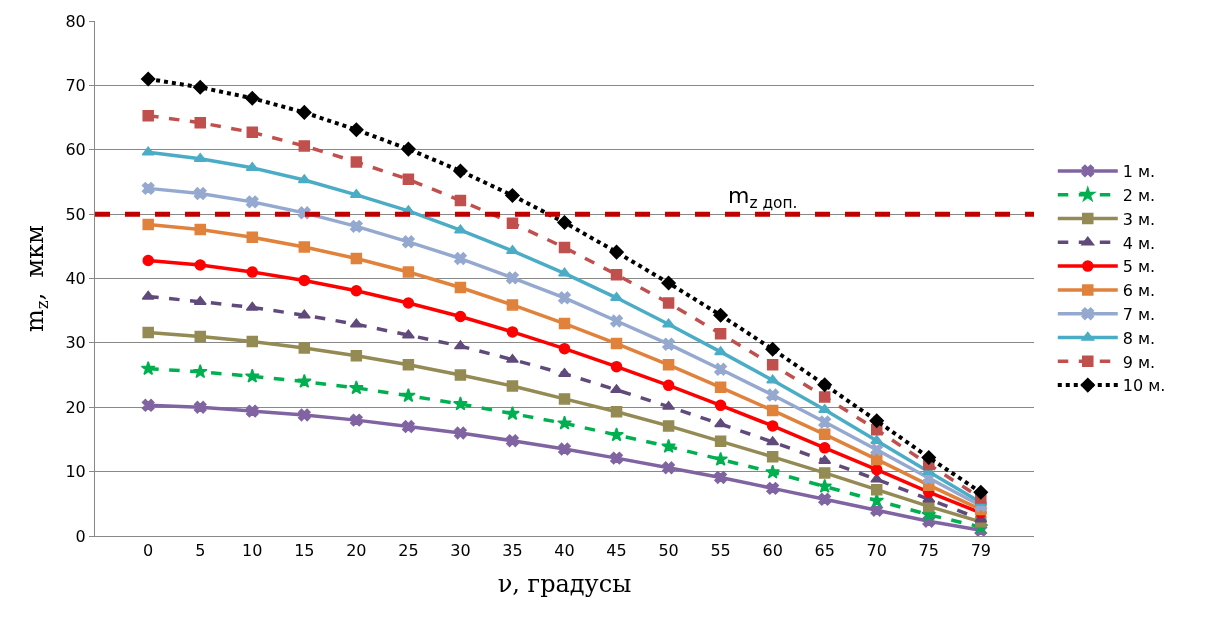 This screenshot has height=636, width=1224. Describe the element at coordinates (356, 551) in the screenshot. I see `x-tick-label: 20` at that location.